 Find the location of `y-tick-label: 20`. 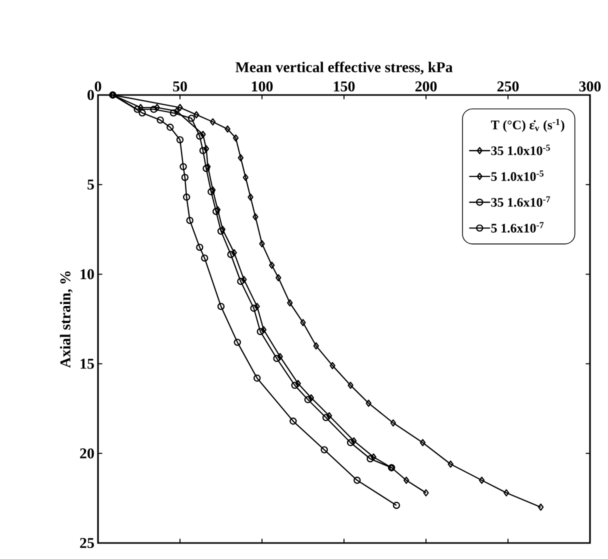

y-tick-label: 20 is located at coordinates (87, 453).